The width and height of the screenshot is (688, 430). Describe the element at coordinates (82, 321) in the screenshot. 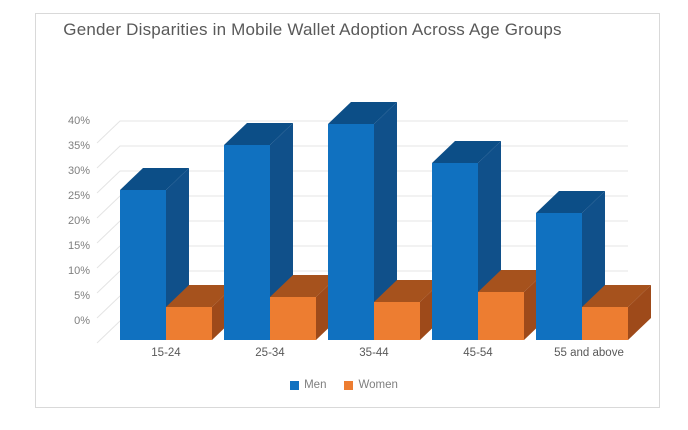

I see `y-tick-label: 0%` at that location.